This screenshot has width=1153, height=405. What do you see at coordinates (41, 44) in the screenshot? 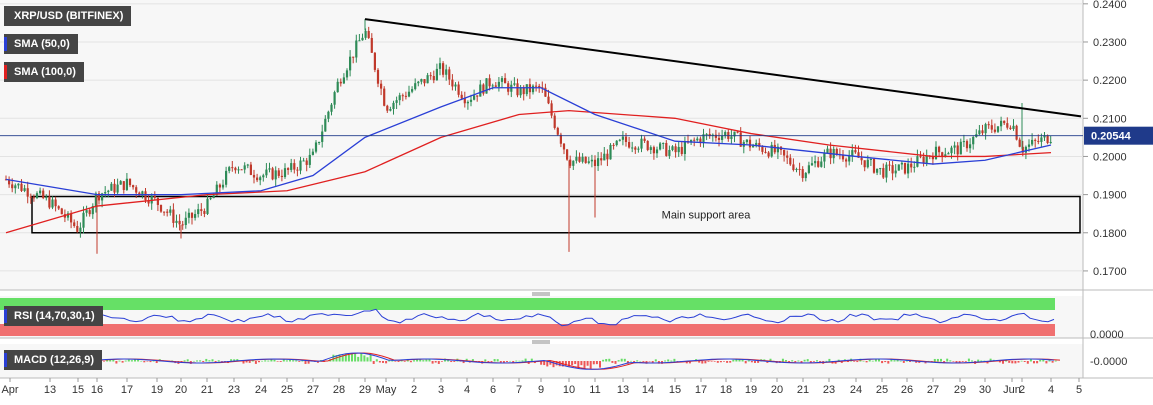
I see `sma50-legend: SMA (50,0)` at bounding box center [41, 44].